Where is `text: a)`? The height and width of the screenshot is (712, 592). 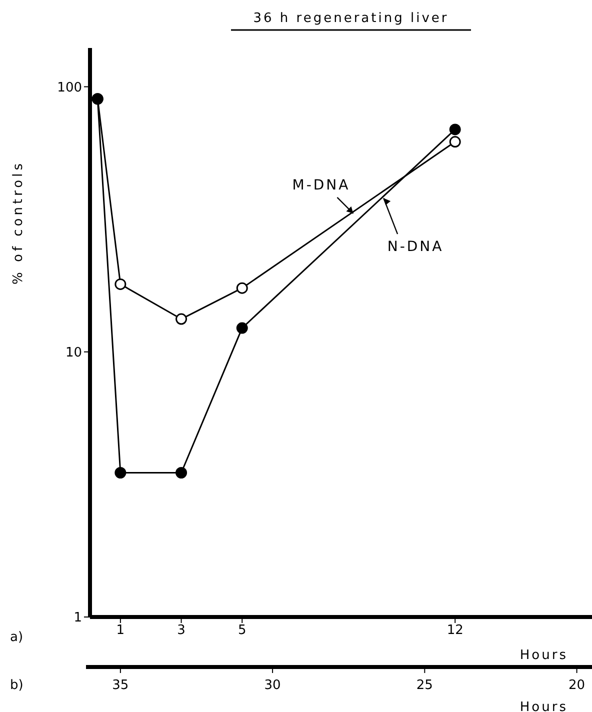 text: a) is located at coordinates (17, 637).